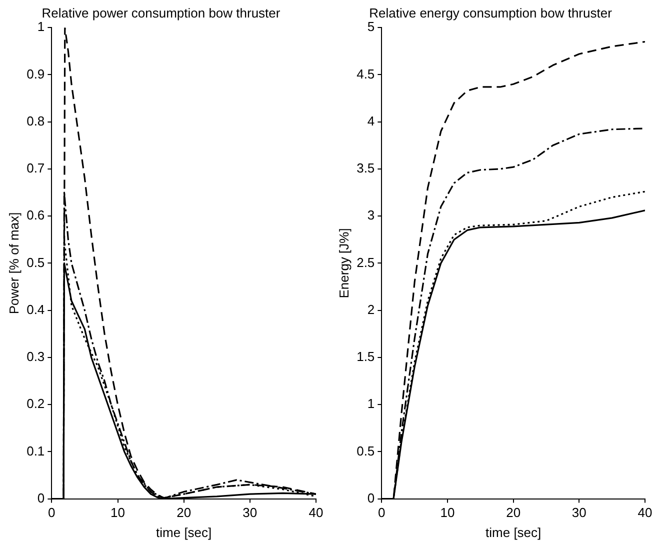 This screenshot has height=544, width=659. I want to click on y-tick-label: 3, so click(371, 215).